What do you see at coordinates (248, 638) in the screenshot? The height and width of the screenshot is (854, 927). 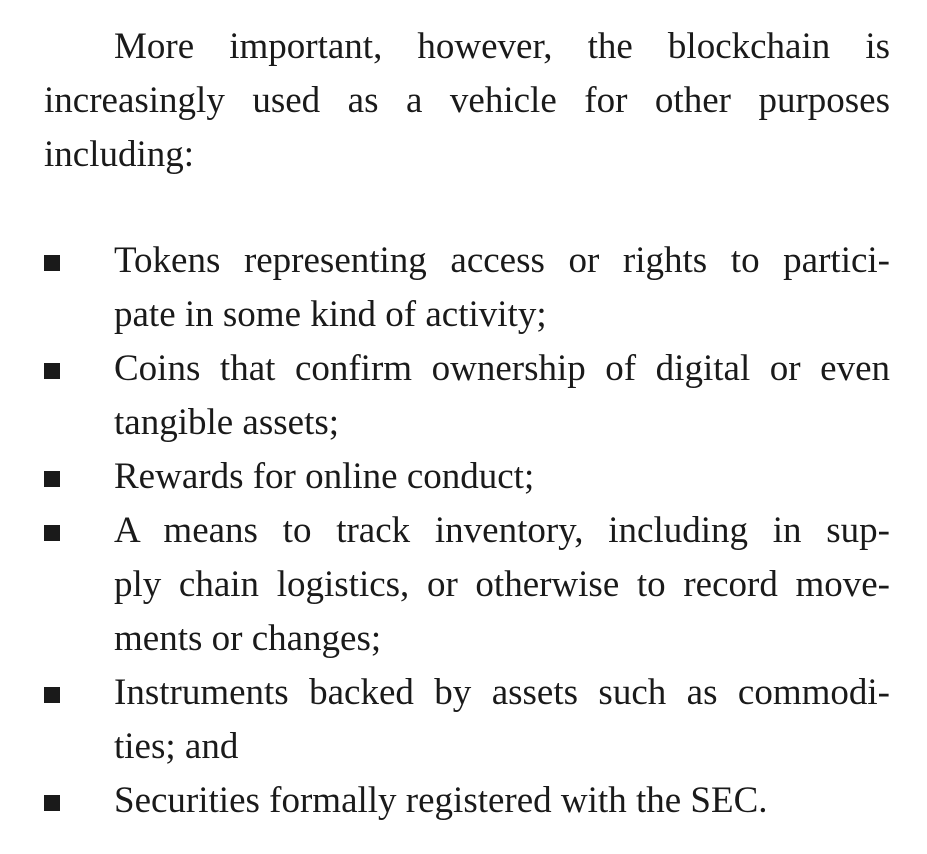 I see `list-item-line: ments or changes;` at bounding box center [248, 638].